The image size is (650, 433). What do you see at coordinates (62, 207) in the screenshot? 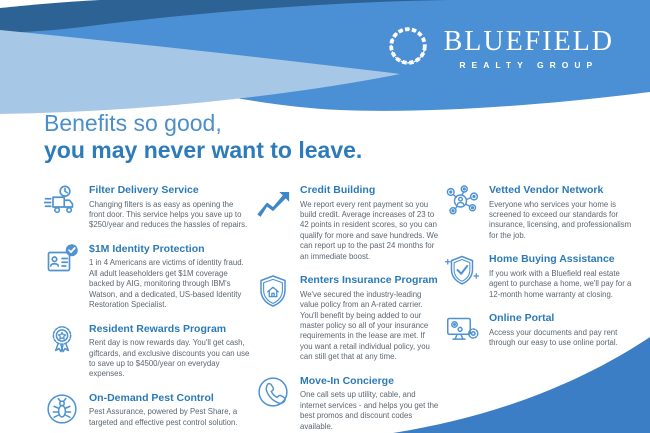
I see `delivery-truck-icon` at bounding box center [62, 207].